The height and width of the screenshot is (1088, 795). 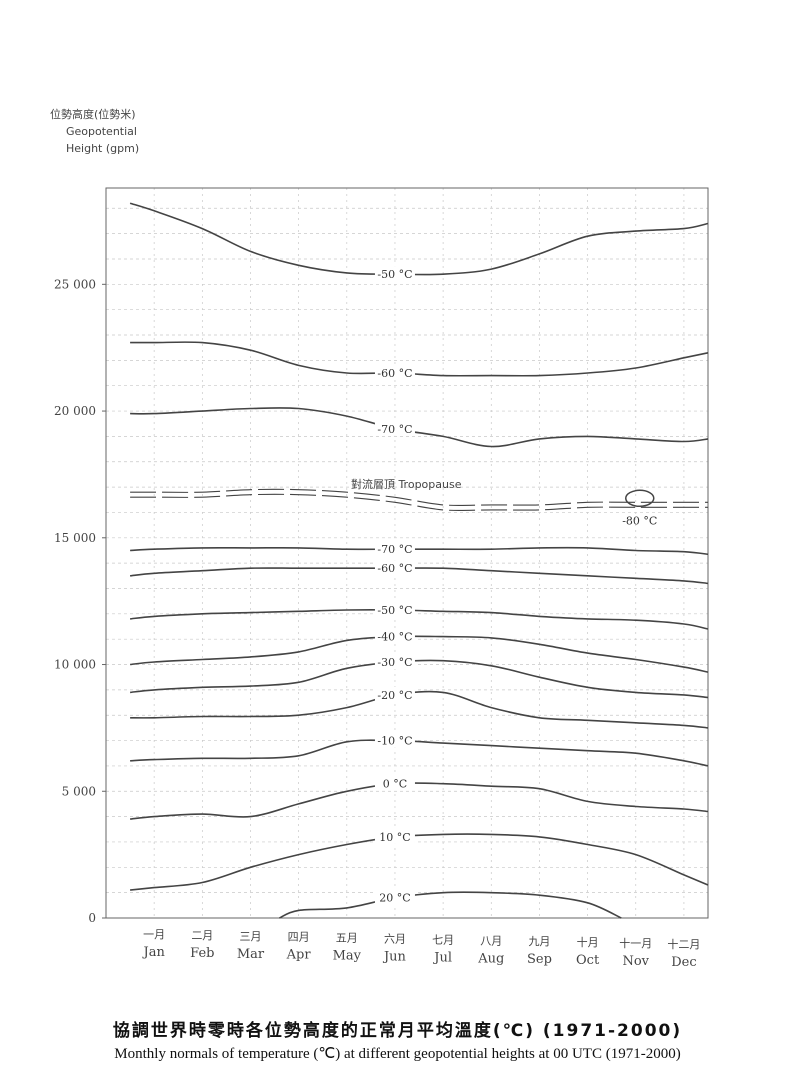 What do you see at coordinates (75, 538) in the screenshot?
I see `y-tick-label: 15 000` at bounding box center [75, 538].